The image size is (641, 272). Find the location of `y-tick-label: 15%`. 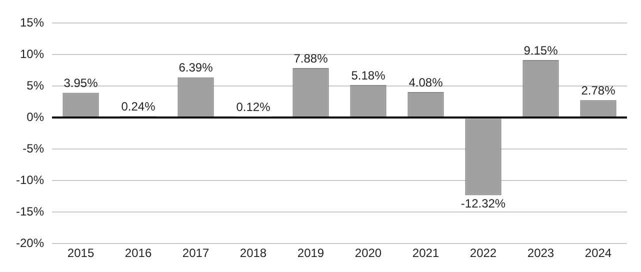

y-tick-label: 15% is located at coordinates (32, 23).